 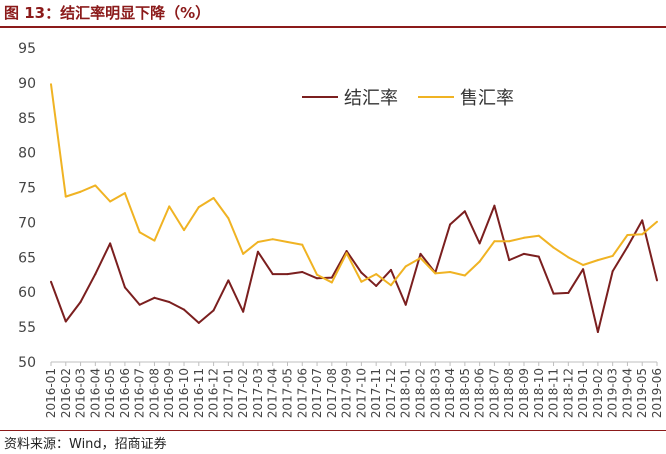 What do you see at coordinates (613, 393) in the screenshot?
I see `x-tick-label: 2019-03` at bounding box center [613, 393].